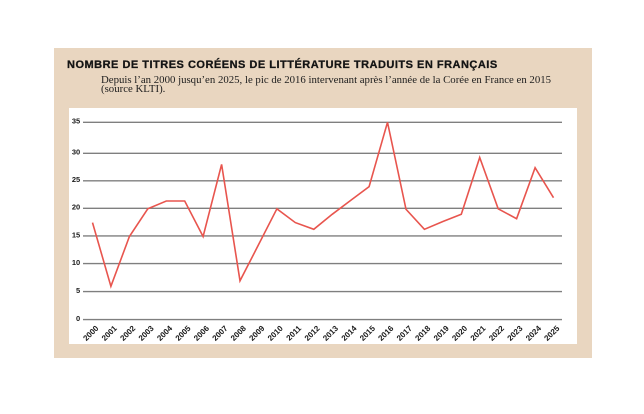  What do you see at coordinates (76, 179) in the screenshot?
I see `svg-text: 25` at bounding box center [76, 179].